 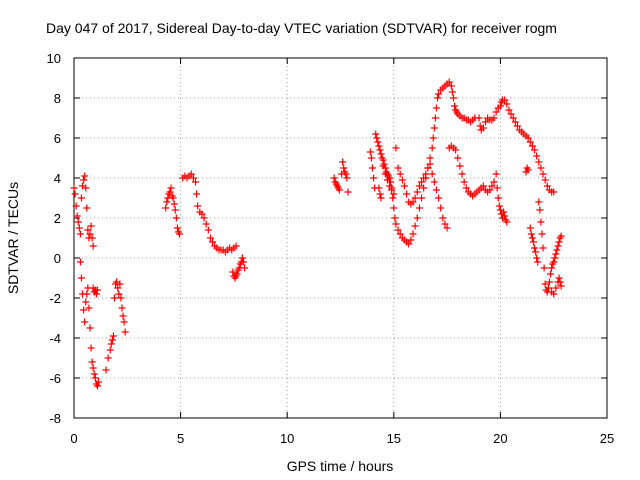 What do you see at coordinates (55, 418) in the screenshot?
I see `y-tick-label: -8` at bounding box center [55, 418].